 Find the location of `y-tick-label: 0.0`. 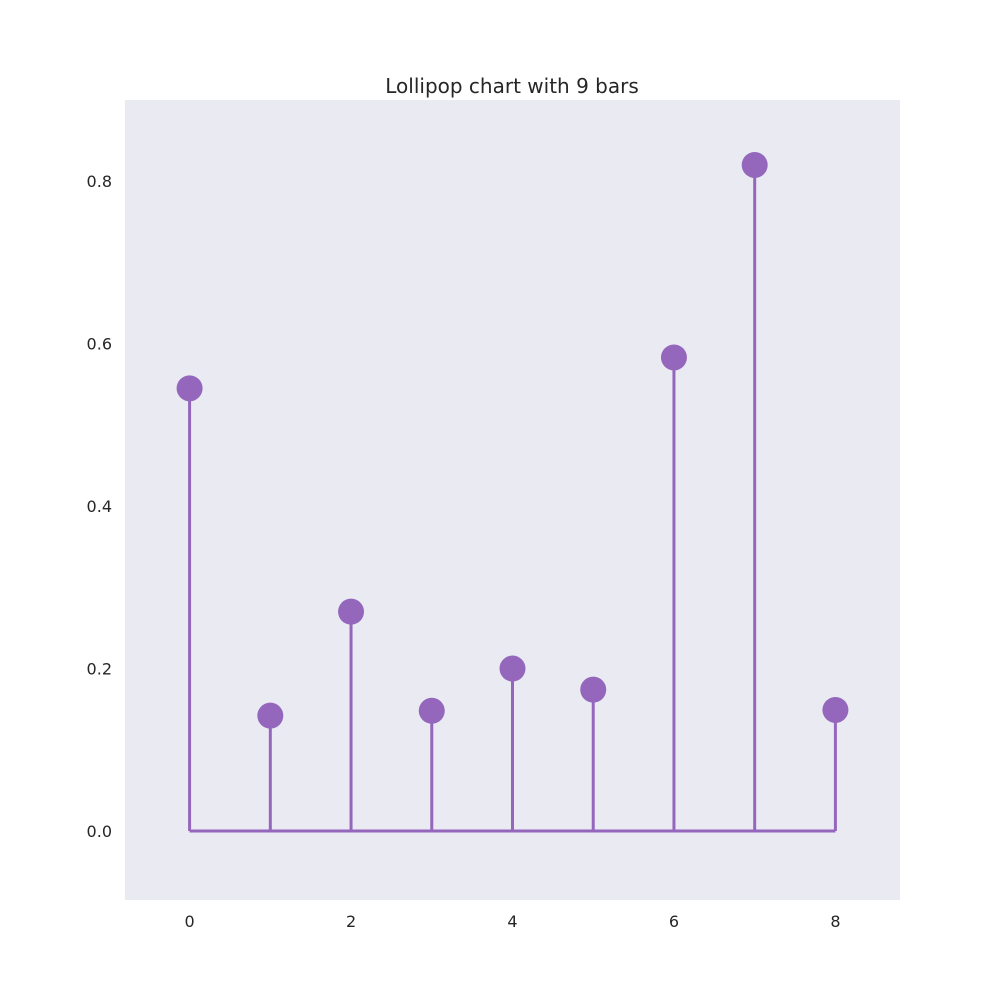

y-tick-label: 0.0 is located at coordinates (99, 831).